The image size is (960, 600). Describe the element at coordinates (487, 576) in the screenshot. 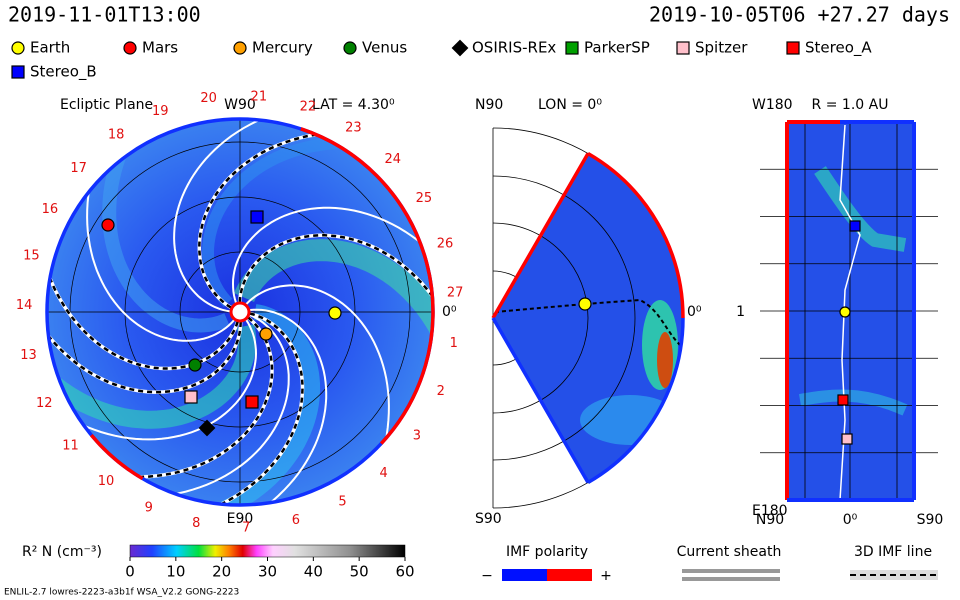

I see `key-minus: −` at that location.